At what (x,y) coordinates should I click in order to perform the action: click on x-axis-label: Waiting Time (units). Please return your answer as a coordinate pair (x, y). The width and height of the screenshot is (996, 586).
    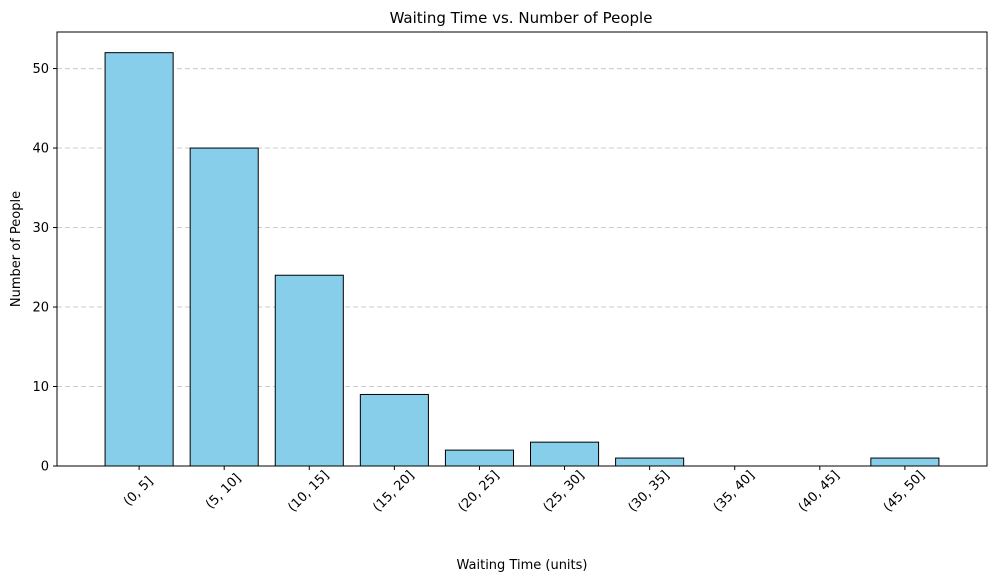
    Looking at the image, I should click on (522, 565).